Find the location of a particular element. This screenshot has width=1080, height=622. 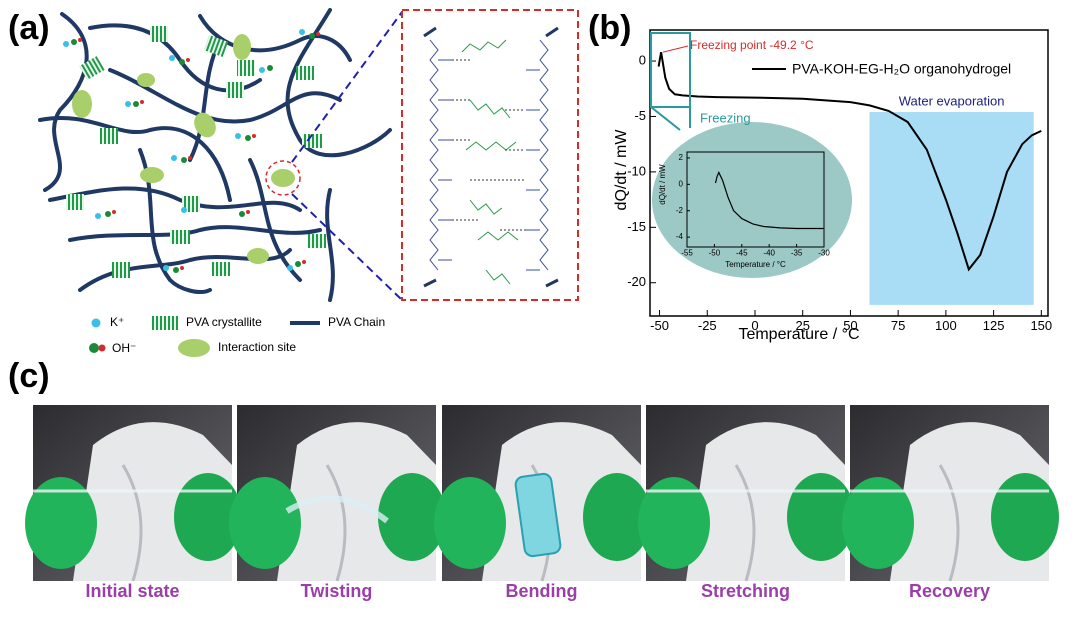

crystallites is located at coordinates (196, 152).